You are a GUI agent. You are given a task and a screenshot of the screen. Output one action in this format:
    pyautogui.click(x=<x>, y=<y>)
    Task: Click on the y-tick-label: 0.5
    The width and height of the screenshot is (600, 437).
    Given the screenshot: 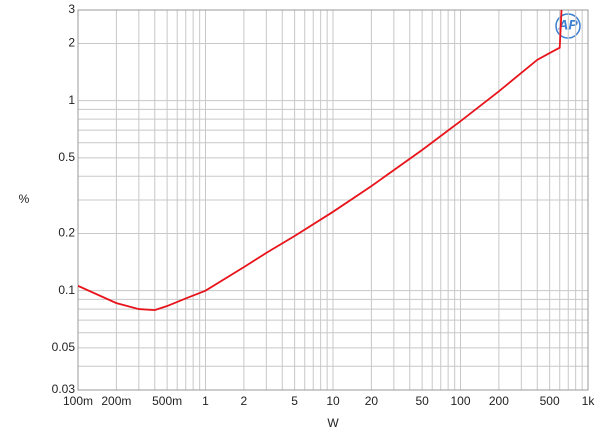 What is the action you would take?
    pyautogui.click(x=66, y=157)
    